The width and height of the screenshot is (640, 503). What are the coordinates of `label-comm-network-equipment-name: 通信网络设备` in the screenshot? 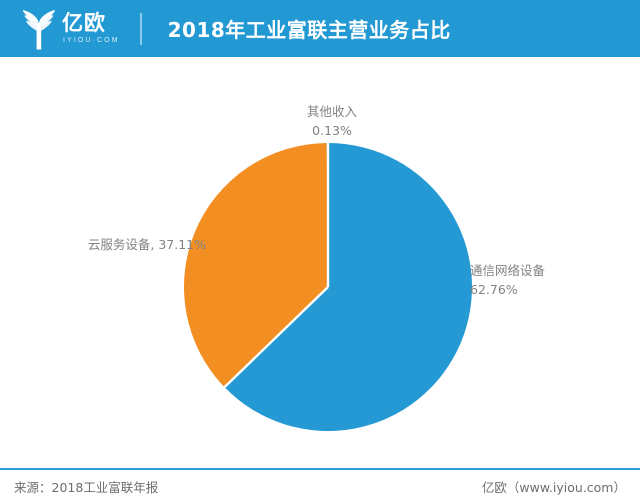 It's located at (508, 270).